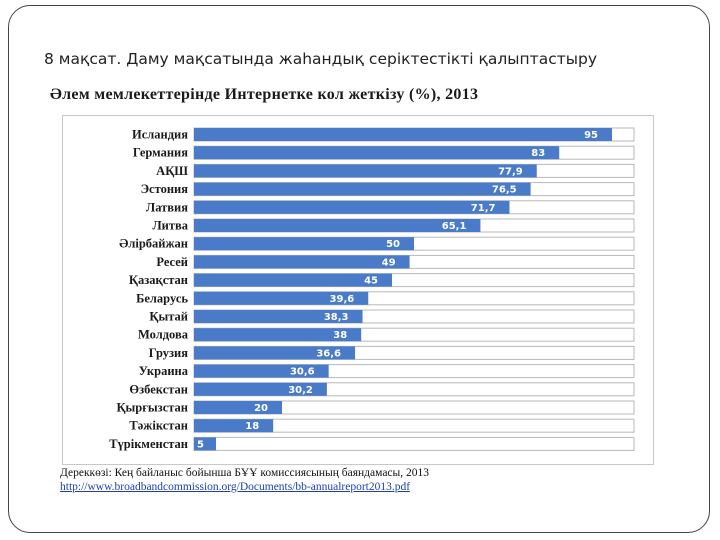 This screenshot has height=540, width=720. I want to click on value-label: 49, so click(389, 262).